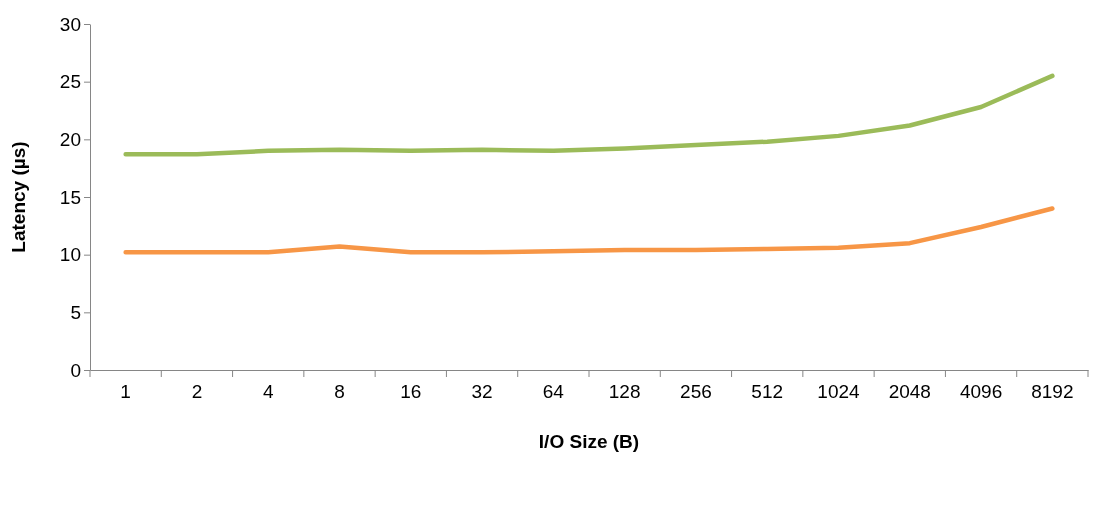  I want to click on x-tick-label: 32, so click(482, 391).